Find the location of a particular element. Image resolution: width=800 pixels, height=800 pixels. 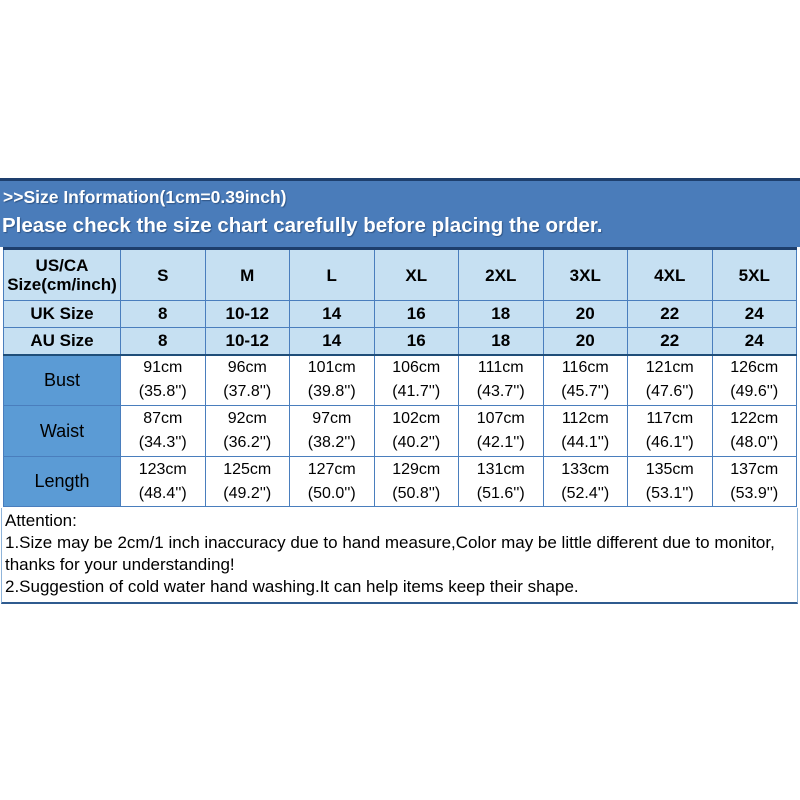

measure-cm: 127cm is located at coordinates (331, 469).